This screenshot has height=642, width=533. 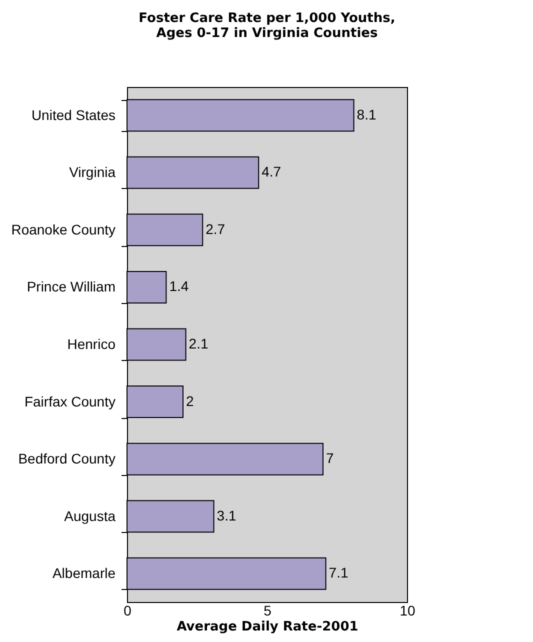 What do you see at coordinates (272, 172) in the screenshot?
I see `data-label: 4.7` at bounding box center [272, 172].